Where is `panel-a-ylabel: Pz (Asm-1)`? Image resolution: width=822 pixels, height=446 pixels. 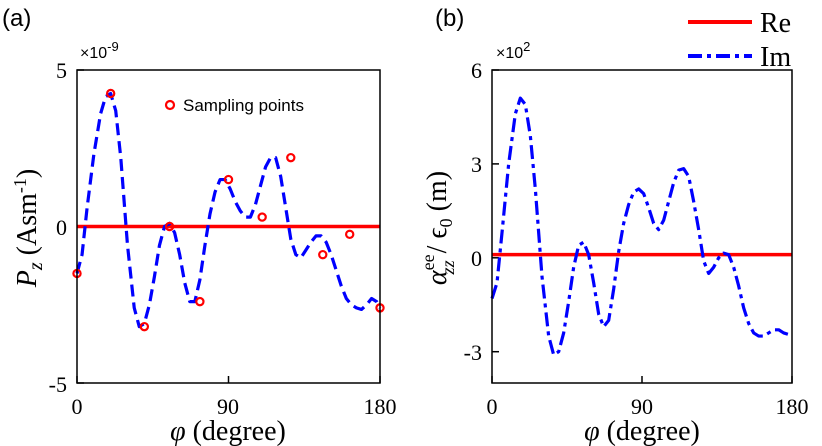 panel-a-ylabel: Pz (Asm-1) is located at coordinates (28, 228).